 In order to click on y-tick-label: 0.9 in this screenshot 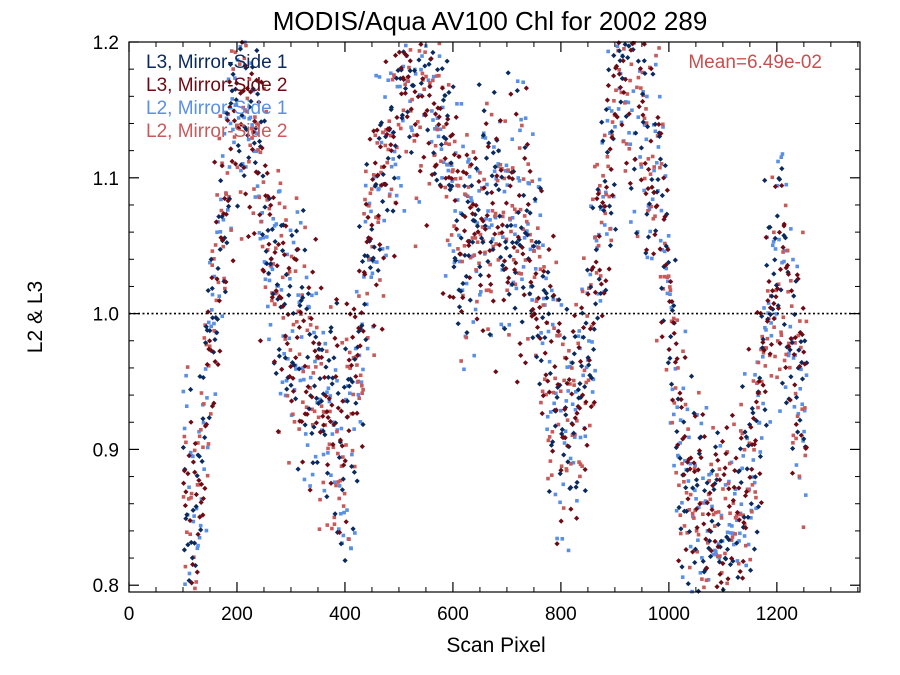, I will do `click(106, 450)`.